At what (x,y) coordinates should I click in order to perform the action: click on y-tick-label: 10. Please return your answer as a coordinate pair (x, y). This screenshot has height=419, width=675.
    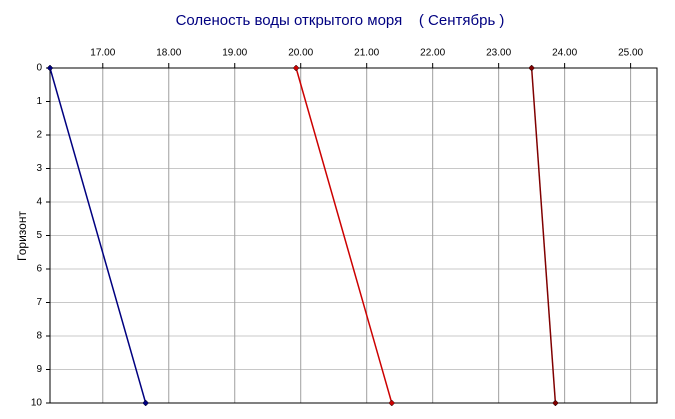
    Looking at the image, I should click on (37, 403).